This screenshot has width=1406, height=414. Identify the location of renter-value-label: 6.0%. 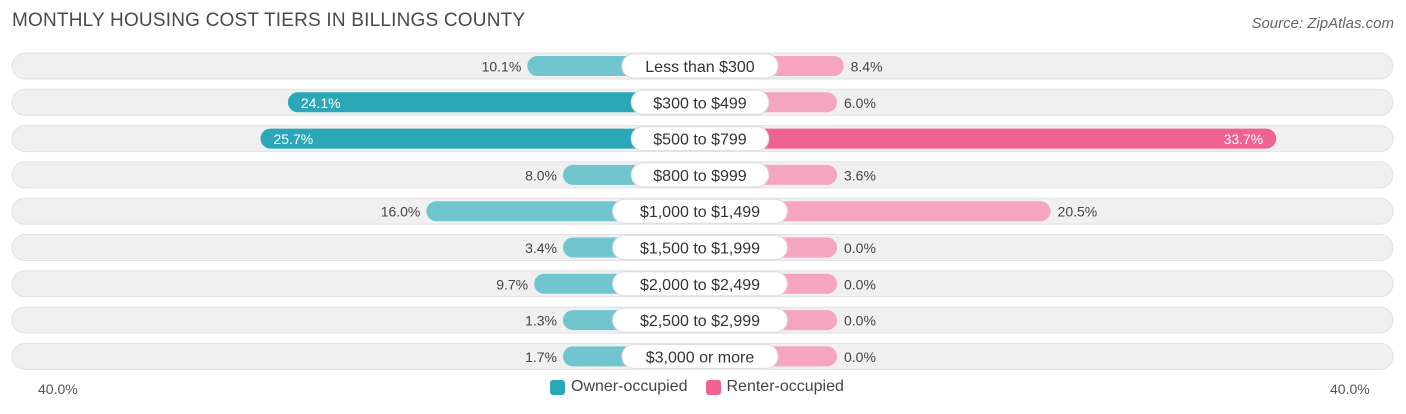
(860, 103).